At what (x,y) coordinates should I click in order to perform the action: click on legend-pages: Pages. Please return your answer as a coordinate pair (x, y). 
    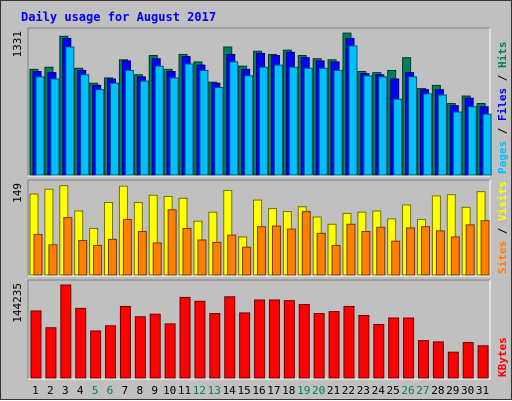
    Looking at the image, I should click on (502, 157).